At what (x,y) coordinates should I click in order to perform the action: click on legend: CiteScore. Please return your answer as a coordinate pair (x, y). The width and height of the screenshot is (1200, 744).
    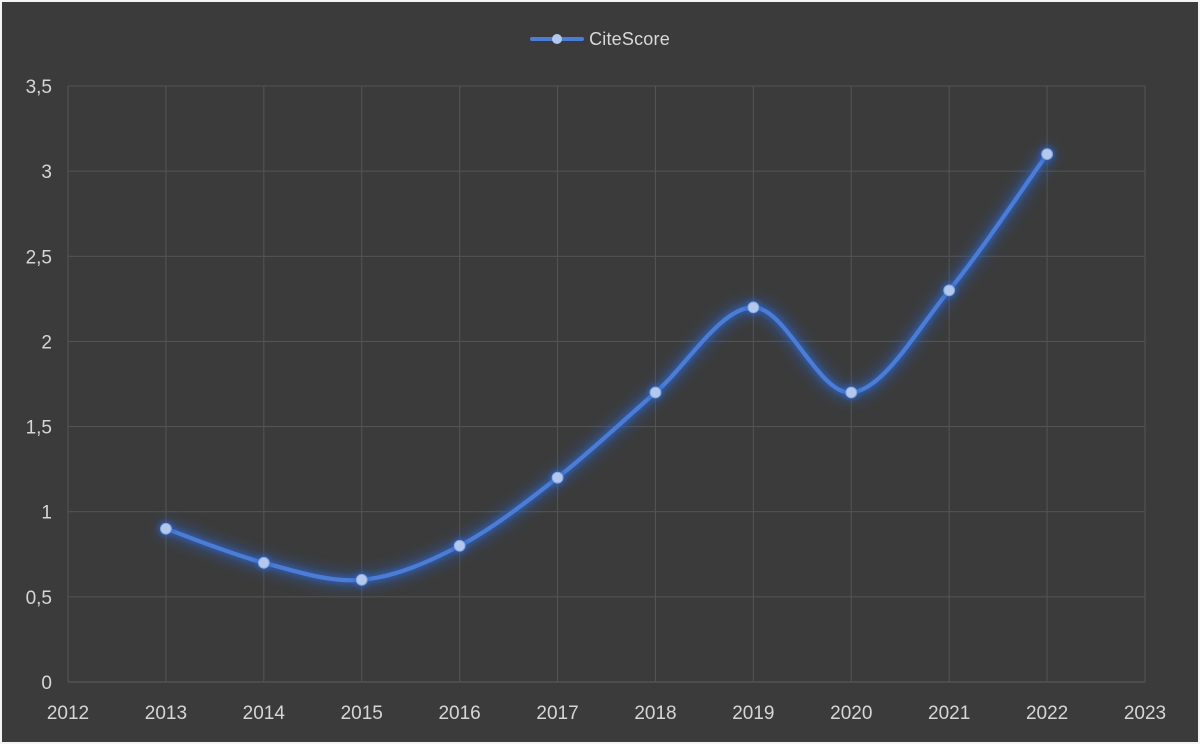
    Looking at the image, I should click on (600, 39).